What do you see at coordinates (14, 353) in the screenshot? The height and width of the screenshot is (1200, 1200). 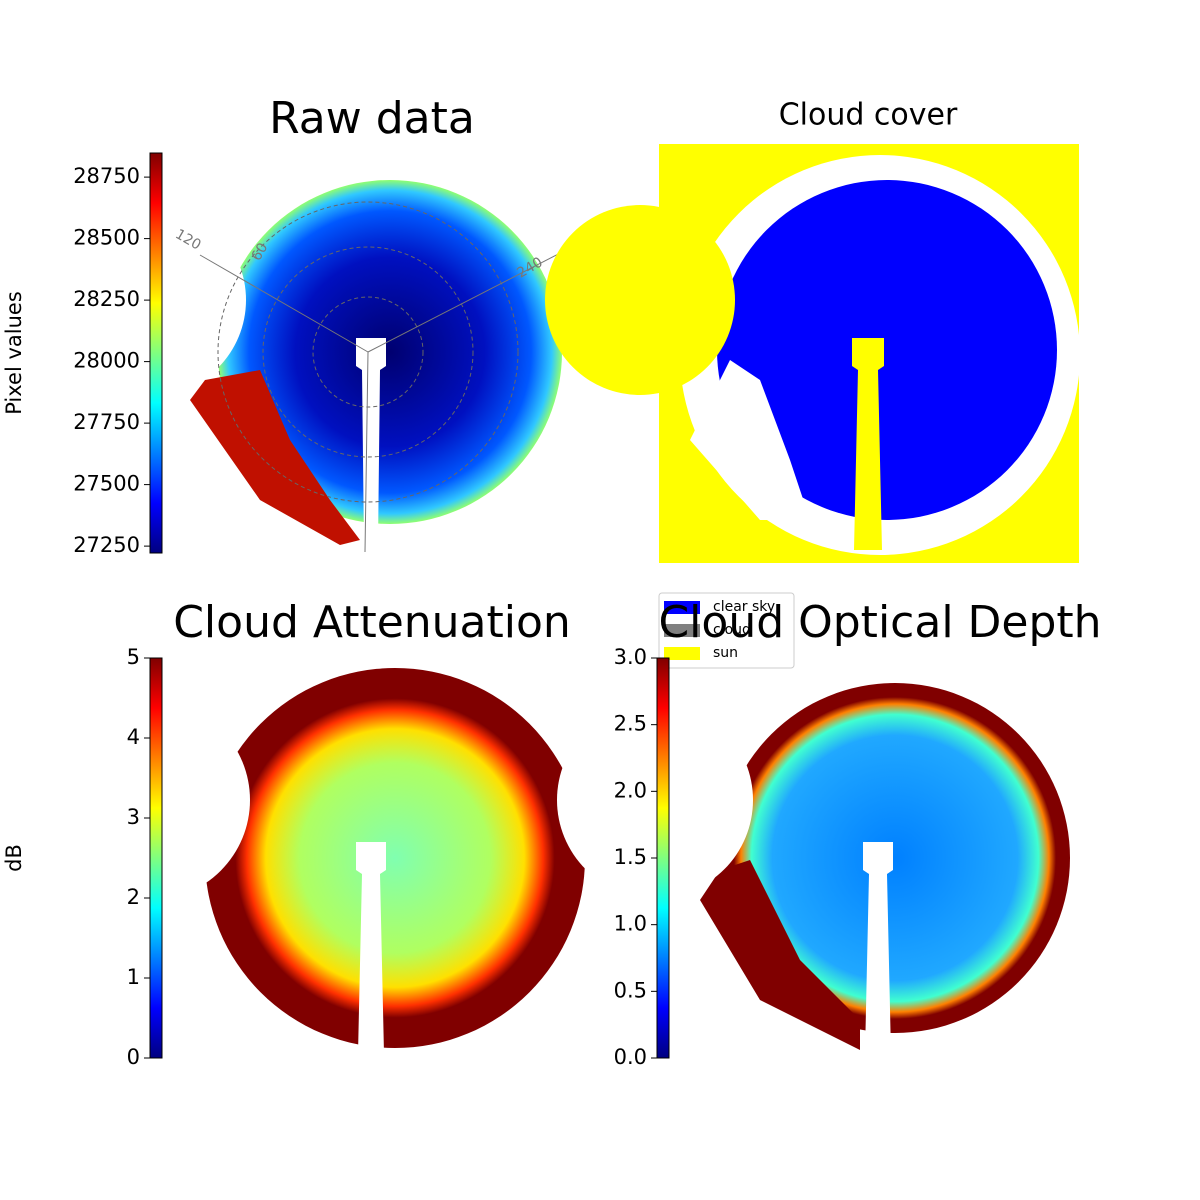 I see `colorbar-label: Pixel values` at bounding box center [14, 353].